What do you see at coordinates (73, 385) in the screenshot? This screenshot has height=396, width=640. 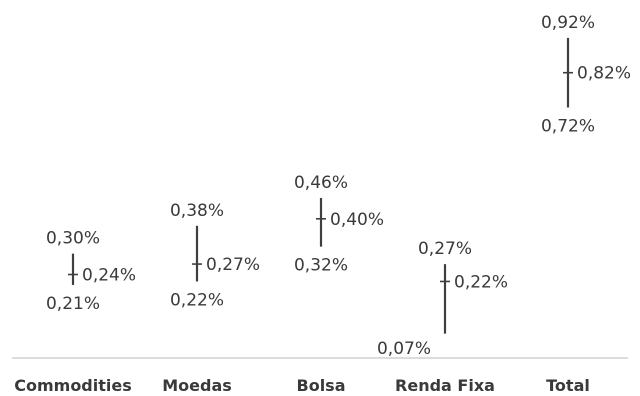 I see `category-label-commodities: Commodities` at bounding box center [73, 385].